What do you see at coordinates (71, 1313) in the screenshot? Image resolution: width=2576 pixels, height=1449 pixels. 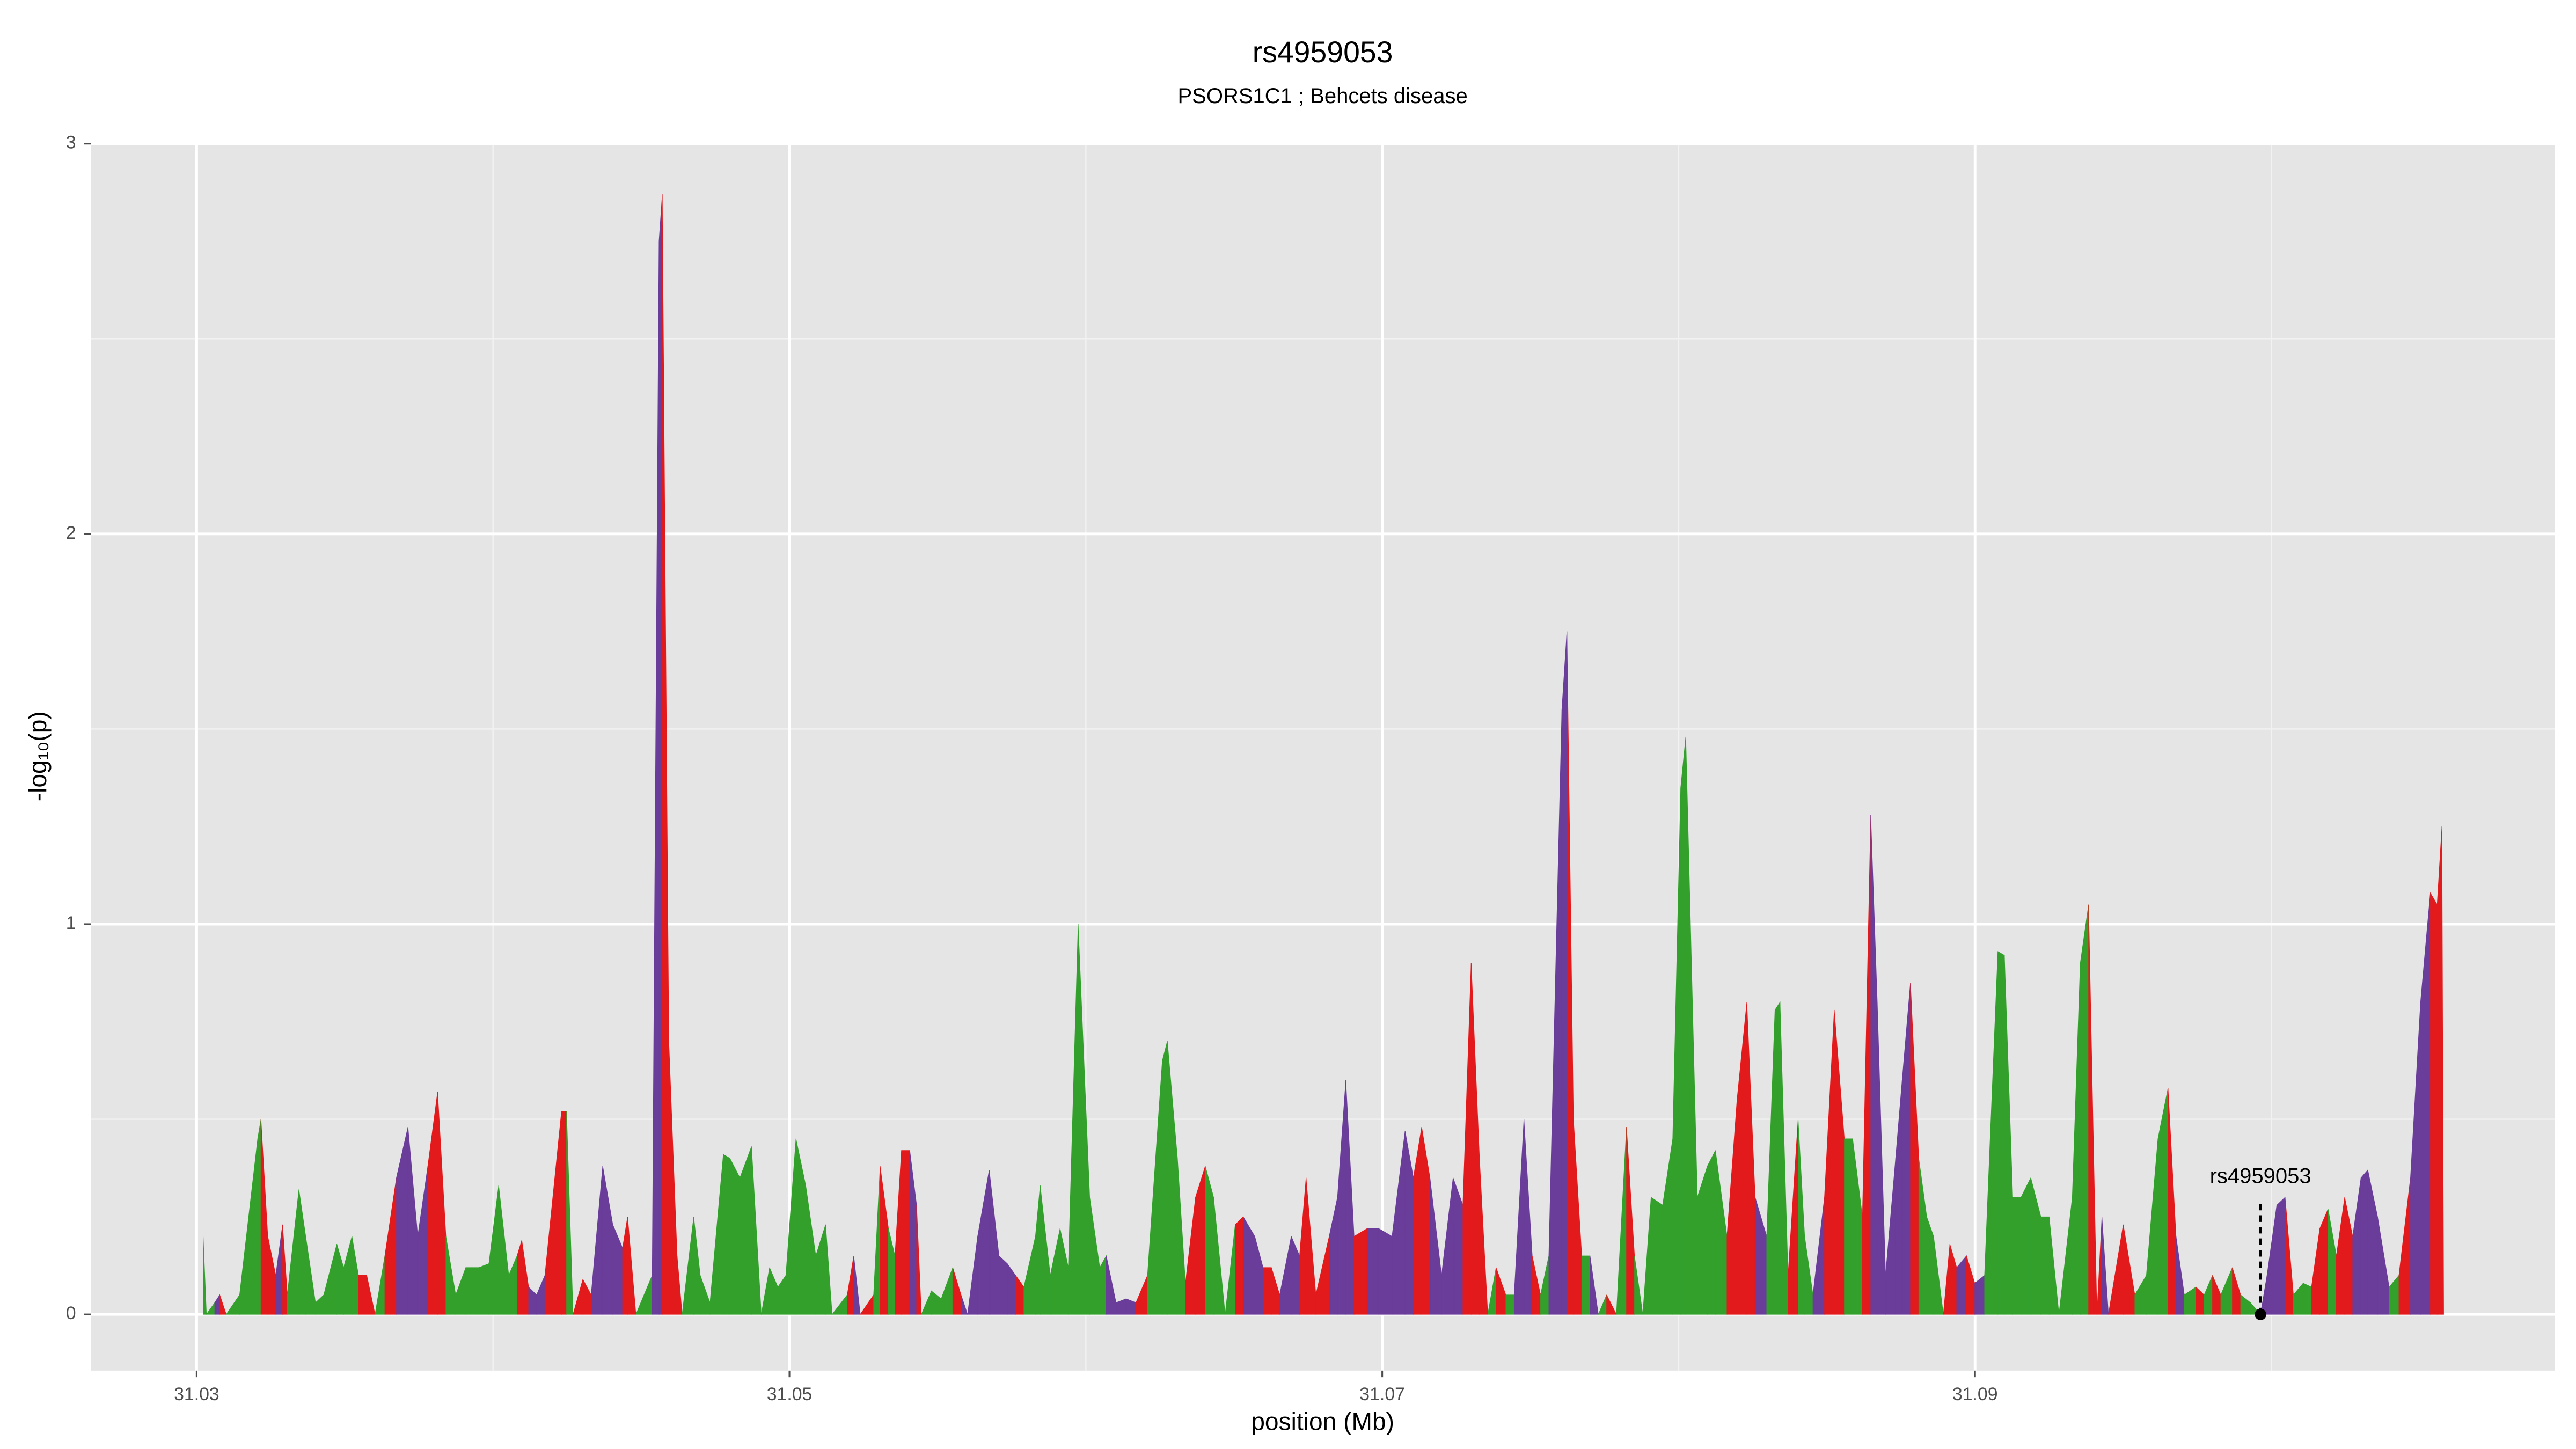 I see `y-tick-label: 0` at bounding box center [71, 1313].